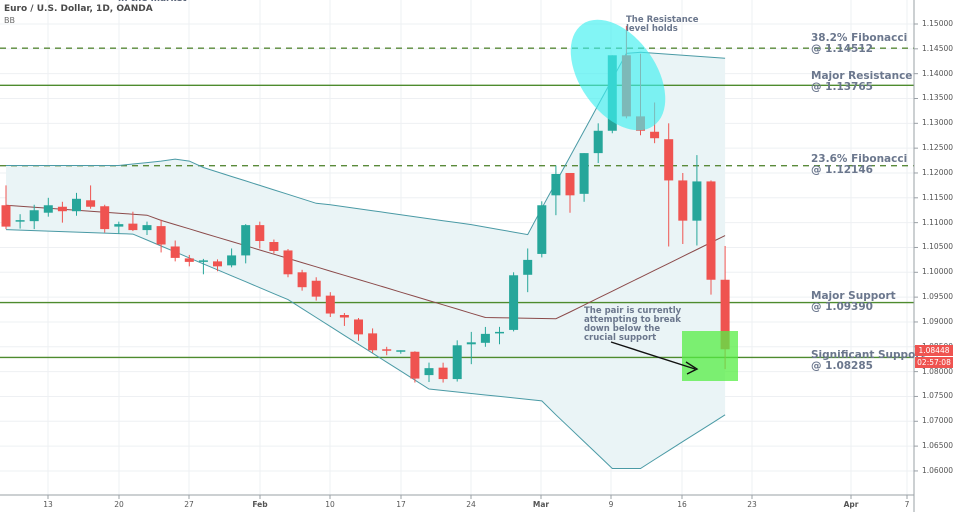 This screenshot has height=512, width=954. Describe the element at coordinates (752, 504) in the screenshot. I see `time-tick-label: 23` at that location.